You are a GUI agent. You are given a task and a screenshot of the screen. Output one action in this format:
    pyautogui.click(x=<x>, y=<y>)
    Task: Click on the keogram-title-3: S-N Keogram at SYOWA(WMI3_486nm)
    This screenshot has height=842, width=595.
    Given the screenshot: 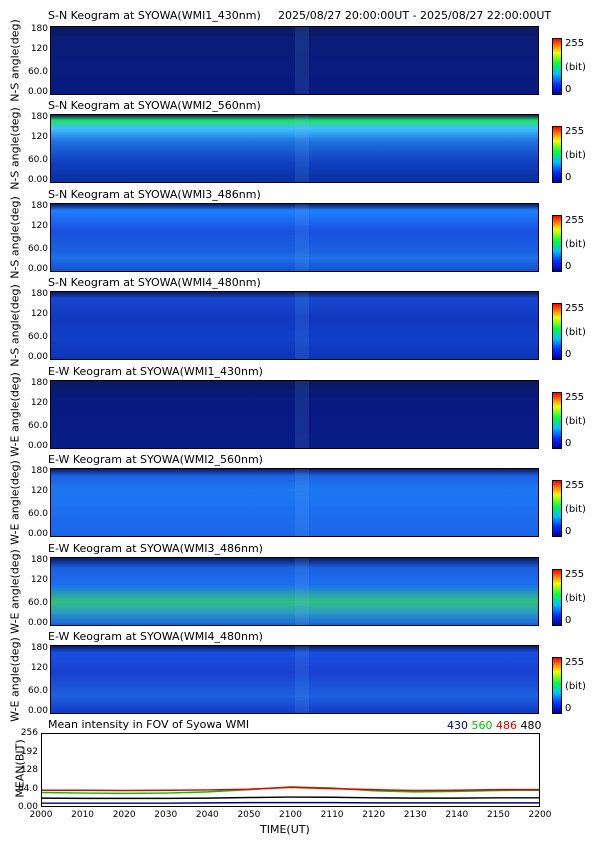 What is the action you would take?
    pyautogui.click(x=154, y=194)
    